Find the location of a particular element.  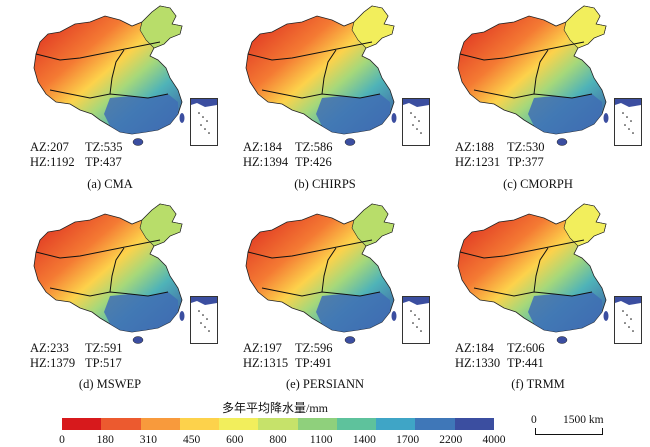

legend-colorbar is located at coordinates (278, 424).